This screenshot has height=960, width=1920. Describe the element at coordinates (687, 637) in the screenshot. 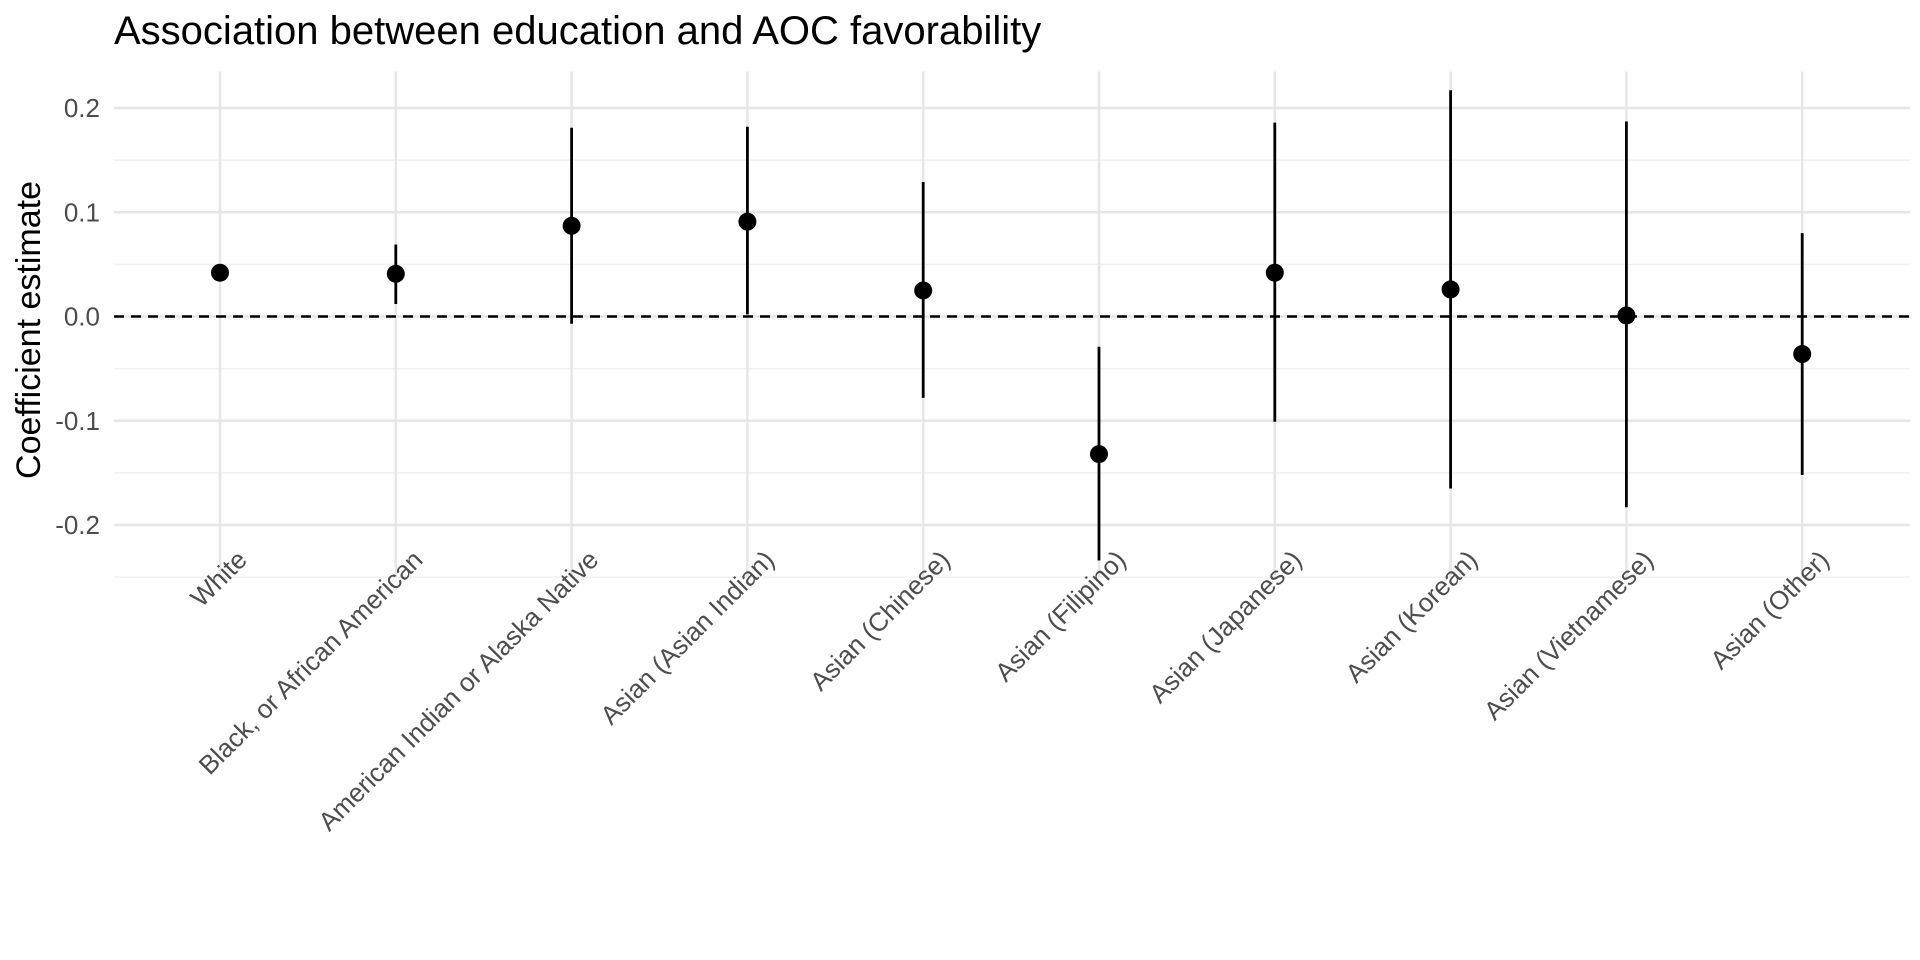

I see `x-tick-label: Asian (Asian Indian)` at that location.